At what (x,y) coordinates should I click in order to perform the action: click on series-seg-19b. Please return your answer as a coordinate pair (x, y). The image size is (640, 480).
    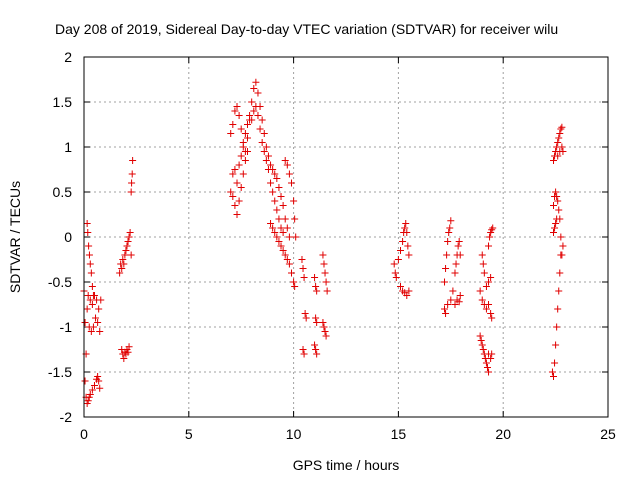
    Looking at the image, I should click on (486, 304).